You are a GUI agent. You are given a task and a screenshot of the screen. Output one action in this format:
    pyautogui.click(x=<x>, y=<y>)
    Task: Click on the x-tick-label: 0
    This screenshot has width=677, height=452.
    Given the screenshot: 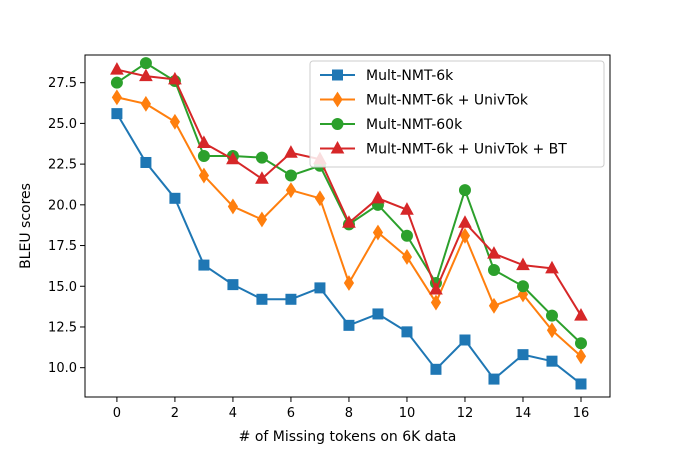 What is the action you would take?
    pyautogui.click(x=117, y=413)
    